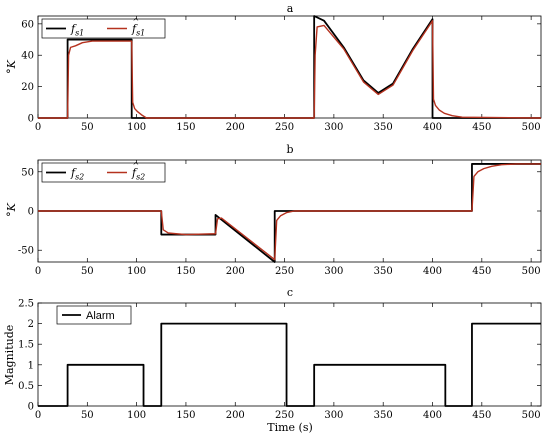 Image resolution: width=550 pixels, height=440 pixels. What do you see at coordinates (432, 127) in the screenshot?
I see `panel-a-xtick-label: 400` at bounding box center [432, 127].